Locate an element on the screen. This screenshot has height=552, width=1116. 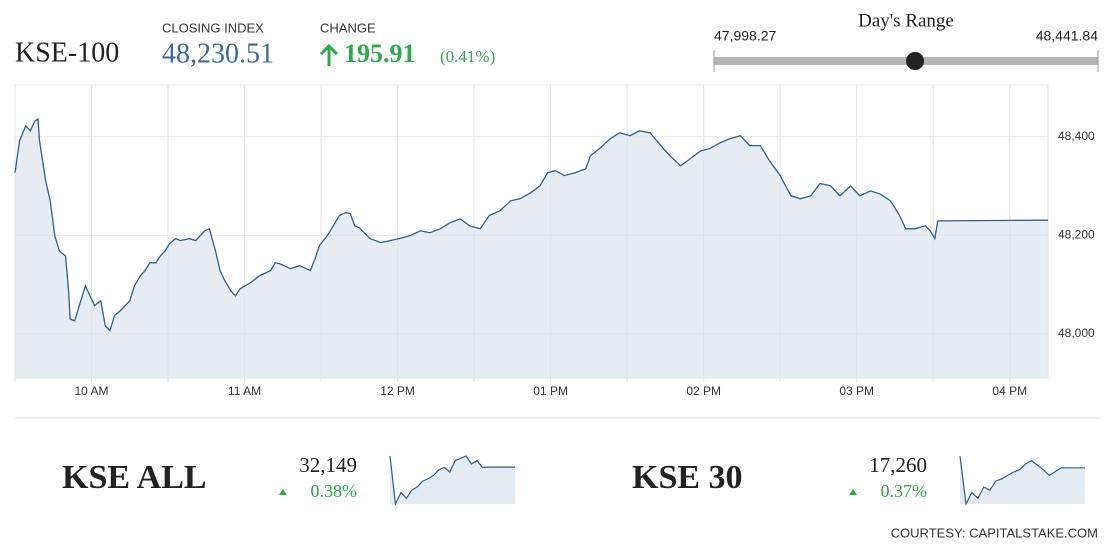
x-tick-label: 04 PM is located at coordinates (1009, 391).